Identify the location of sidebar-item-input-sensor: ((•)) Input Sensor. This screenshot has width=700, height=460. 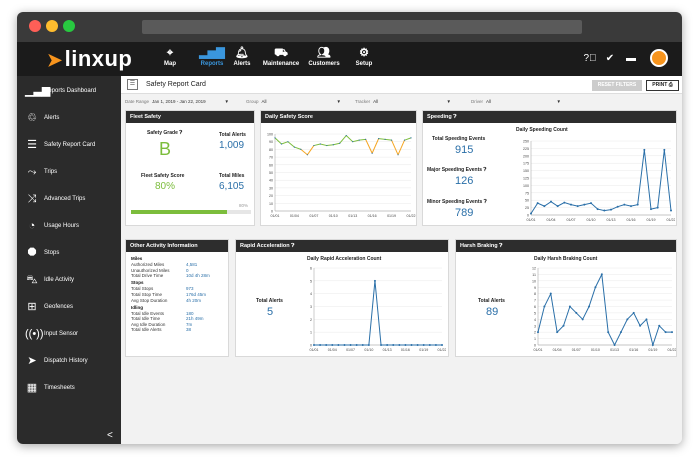
(69, 334).